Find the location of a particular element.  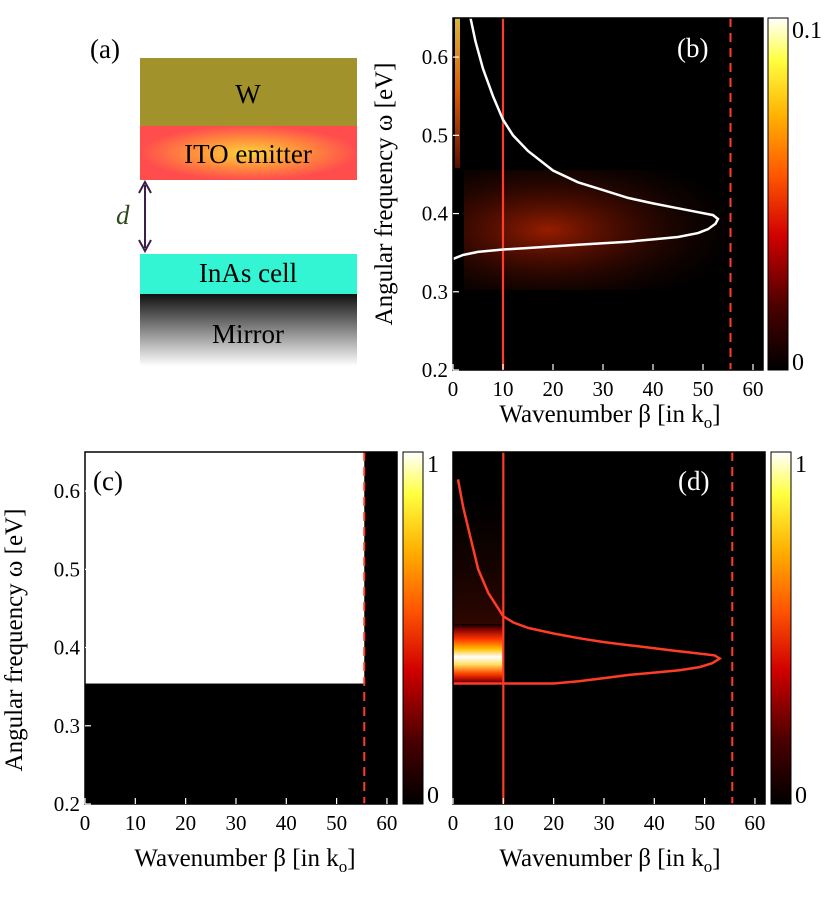

inas-cell-label: InAs cell is located at coordinates (248, 273).